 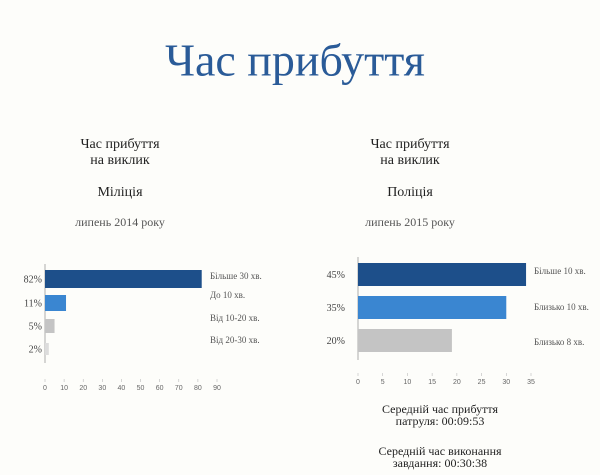 I want to click on x-tick-label: 80, so click(x=198, y=388).